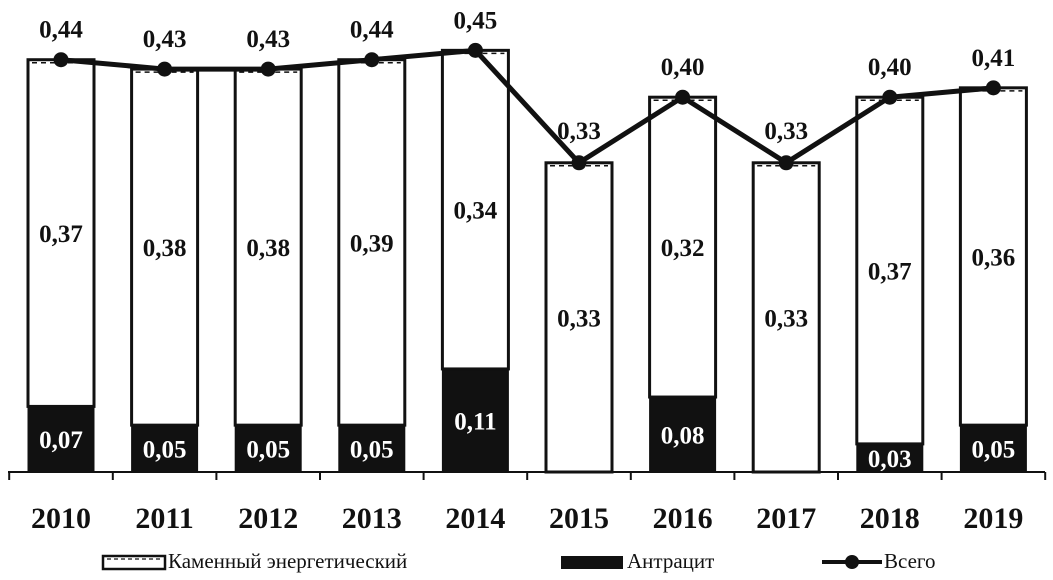  I want to click on label-total-2018: 0,40, so click(890, 67).